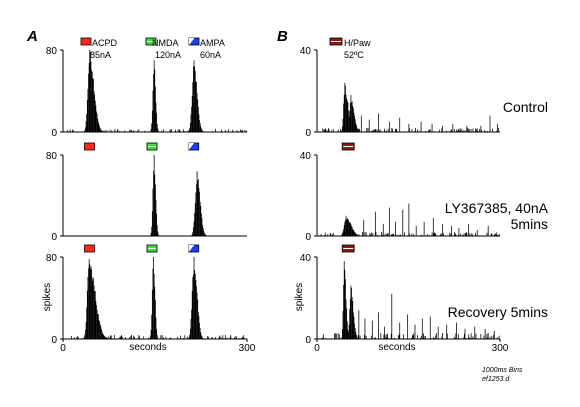  Describe the element at coordinates (354, 55) in the screenshot. I see `legend-dose-hpaw: 52ºC` at that location.